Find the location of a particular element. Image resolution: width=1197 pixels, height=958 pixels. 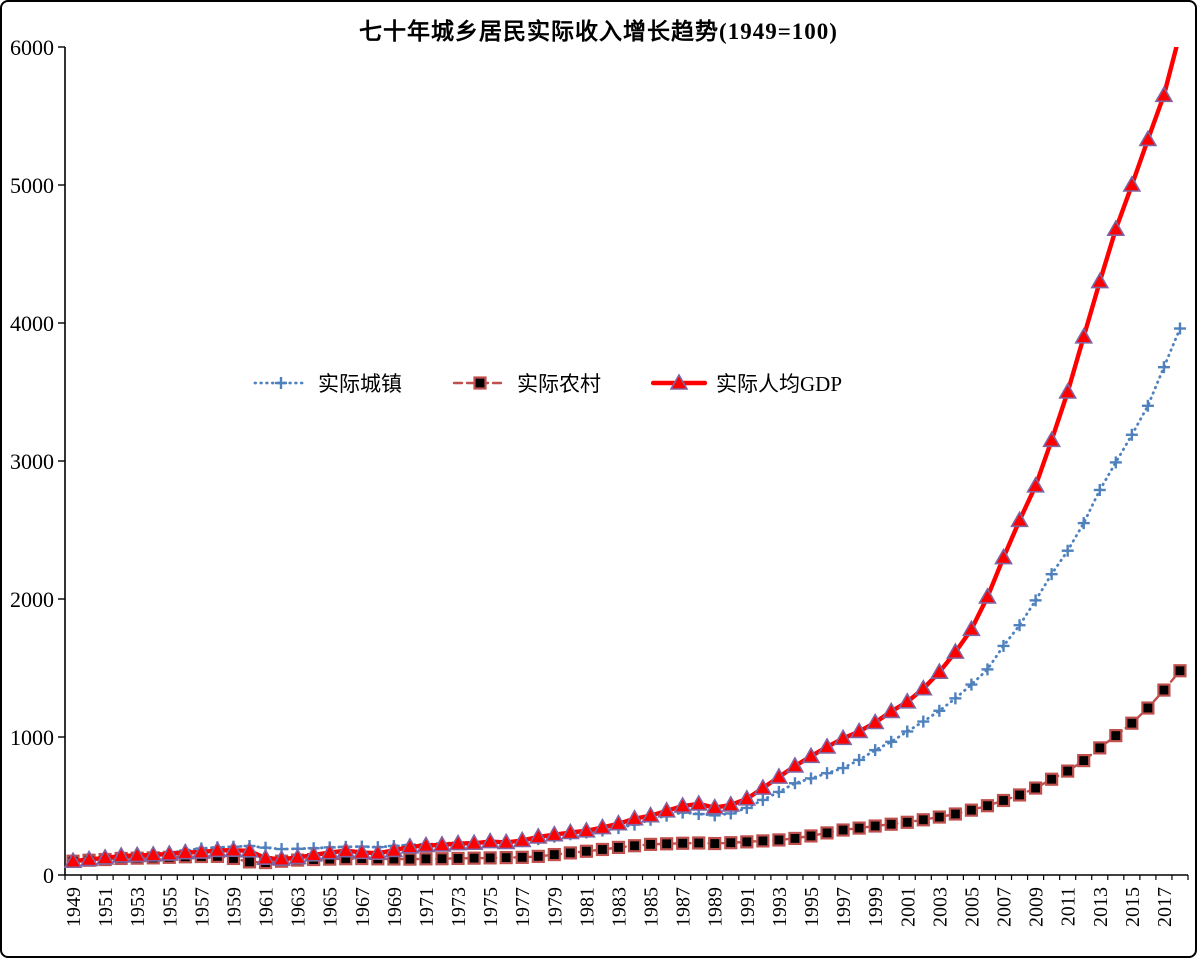

x-tick-label: 1997 is located at coordinates (844, 907).